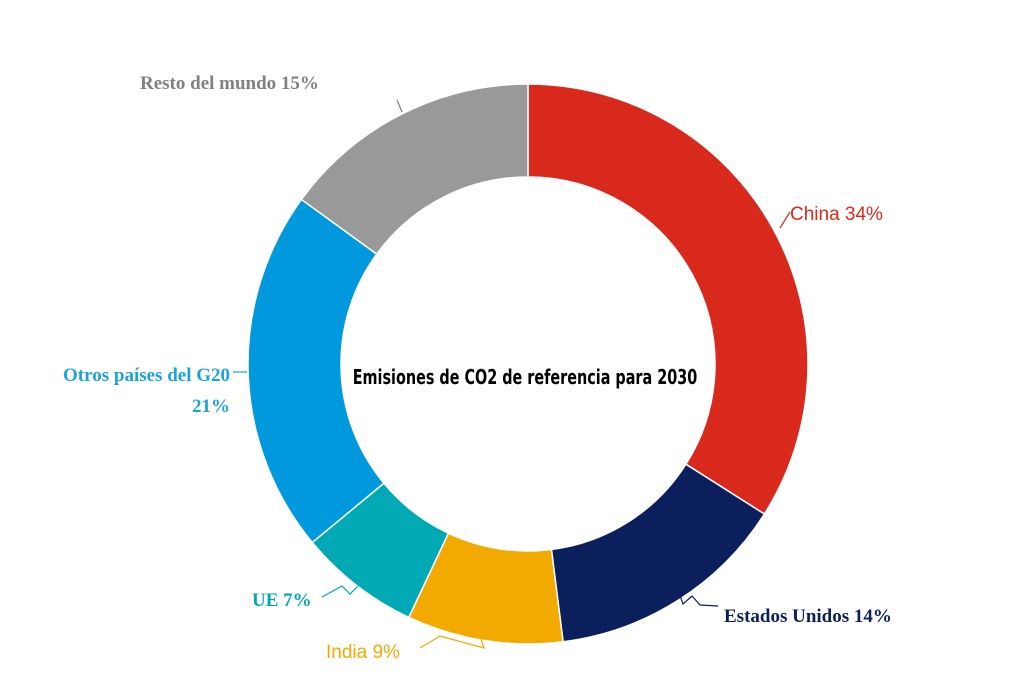 The image size is (1024, 683). What do you see at coordinates (414, 169) in the screenshot?
I see `slice-resto-del-mundo` at bounding box center [414, 169].